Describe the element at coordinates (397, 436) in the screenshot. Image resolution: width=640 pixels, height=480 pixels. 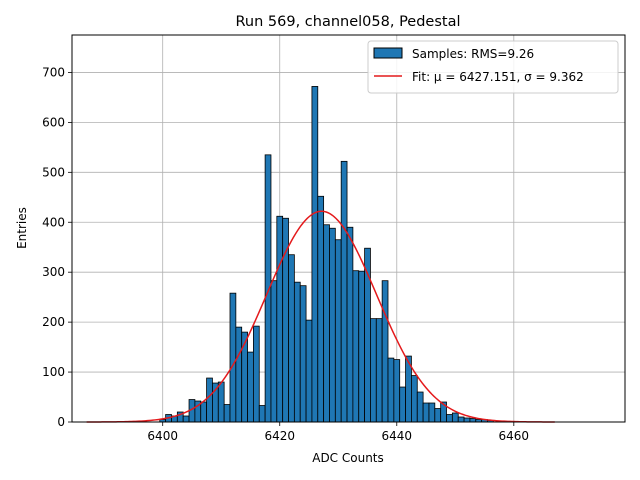
I see `x-tick-label: 6440` at that location.